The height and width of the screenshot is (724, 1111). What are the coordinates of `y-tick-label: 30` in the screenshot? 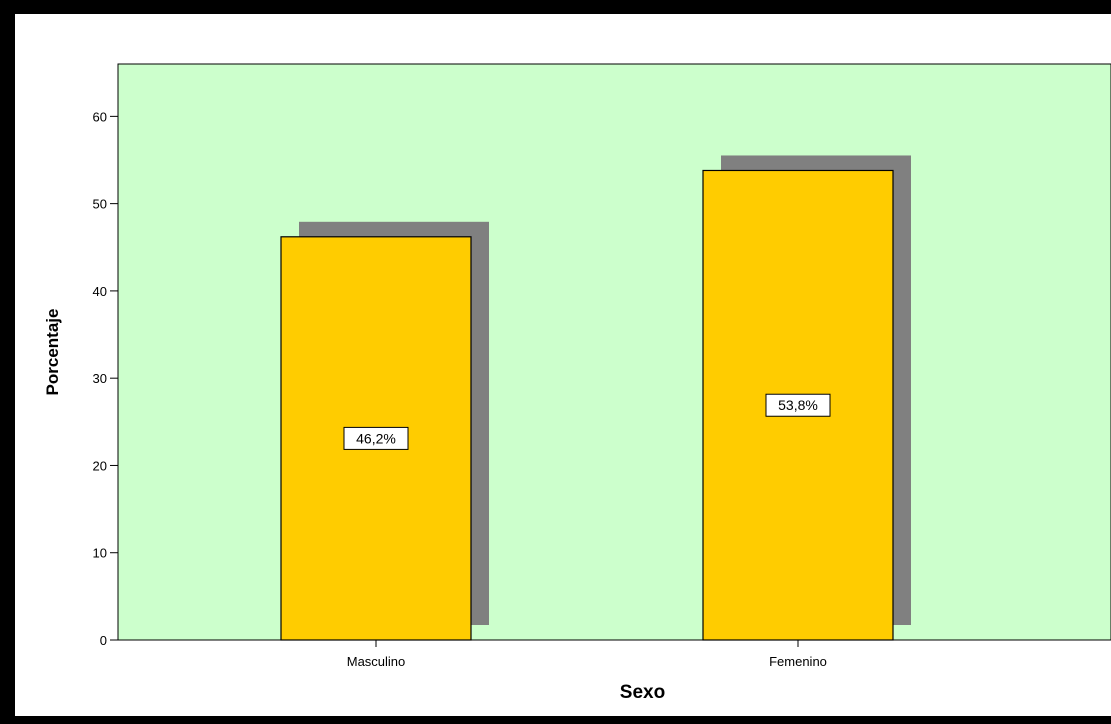 It's located at (100, 378).